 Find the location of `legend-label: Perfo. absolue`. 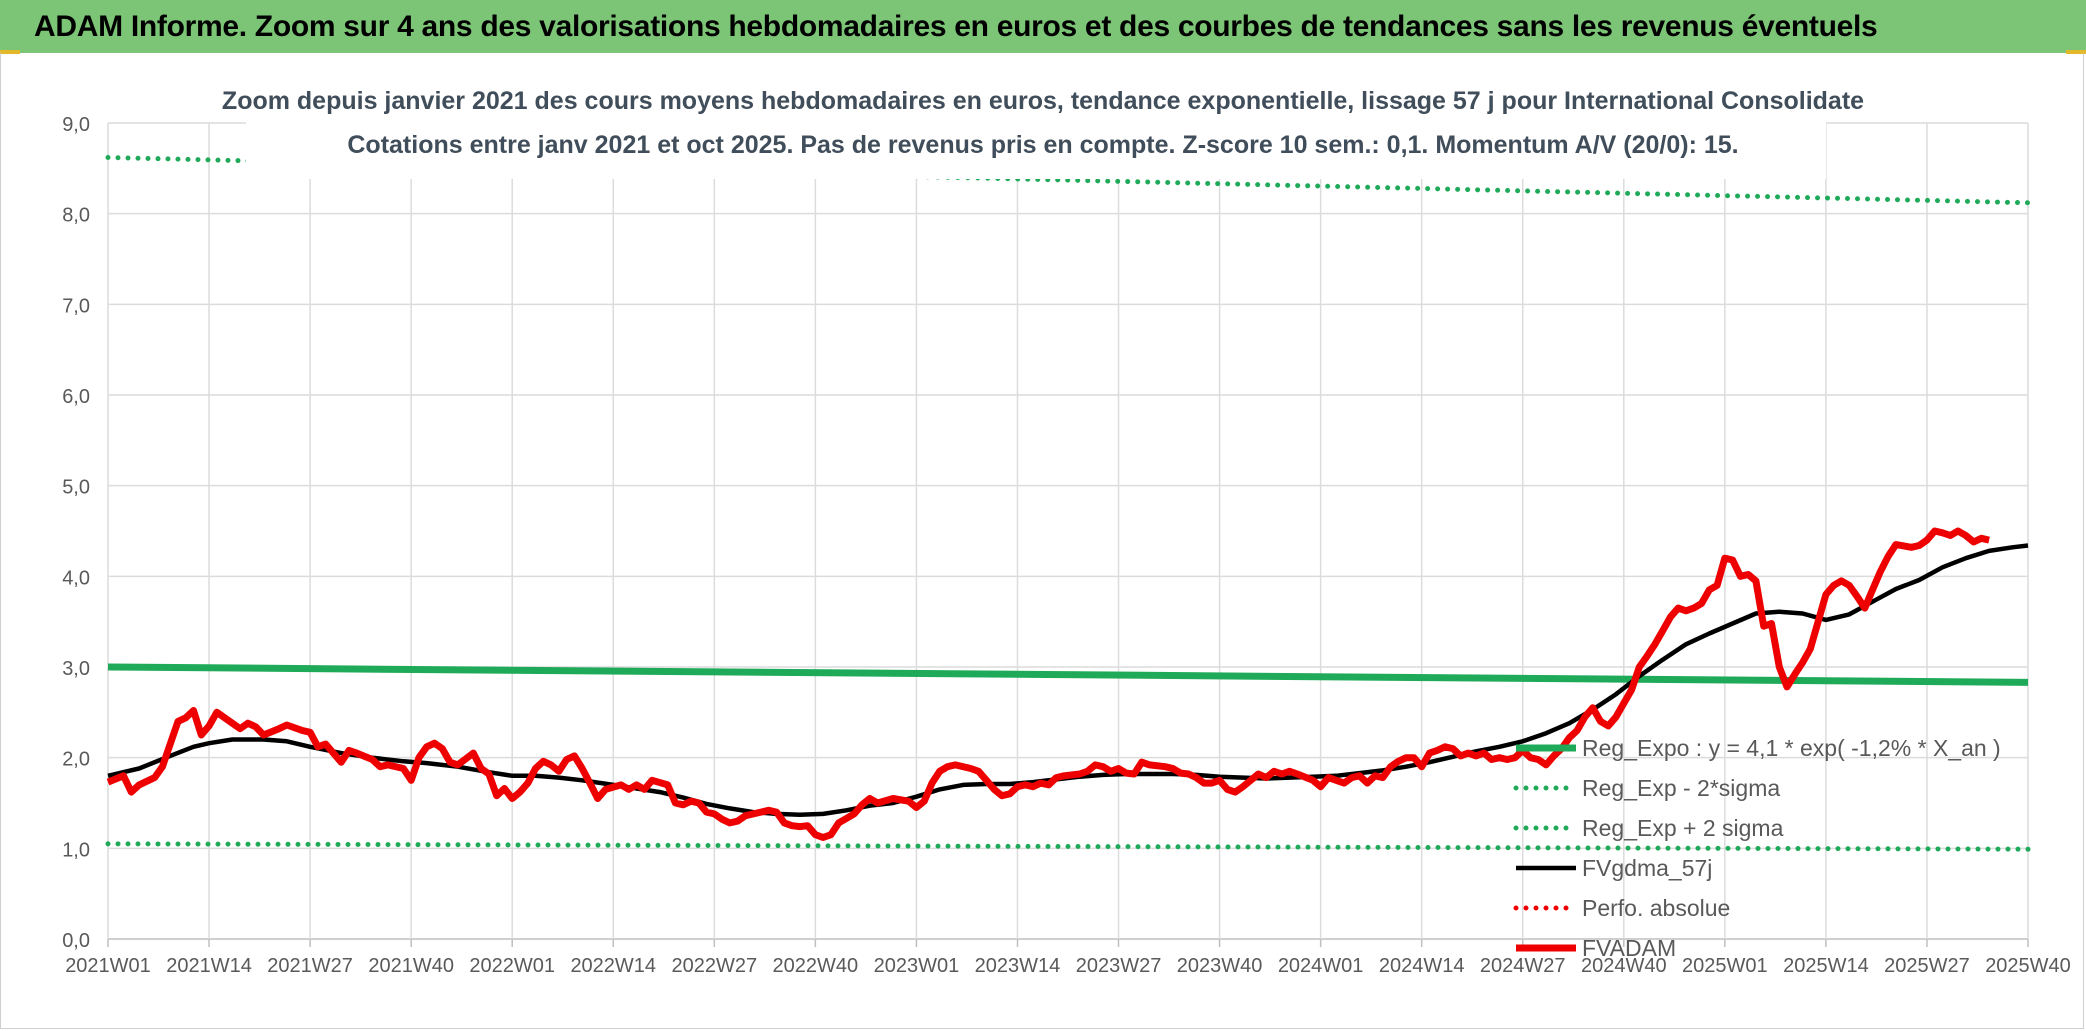

legend-label: Perfo. absolue is located at coordinates (1656, 908).